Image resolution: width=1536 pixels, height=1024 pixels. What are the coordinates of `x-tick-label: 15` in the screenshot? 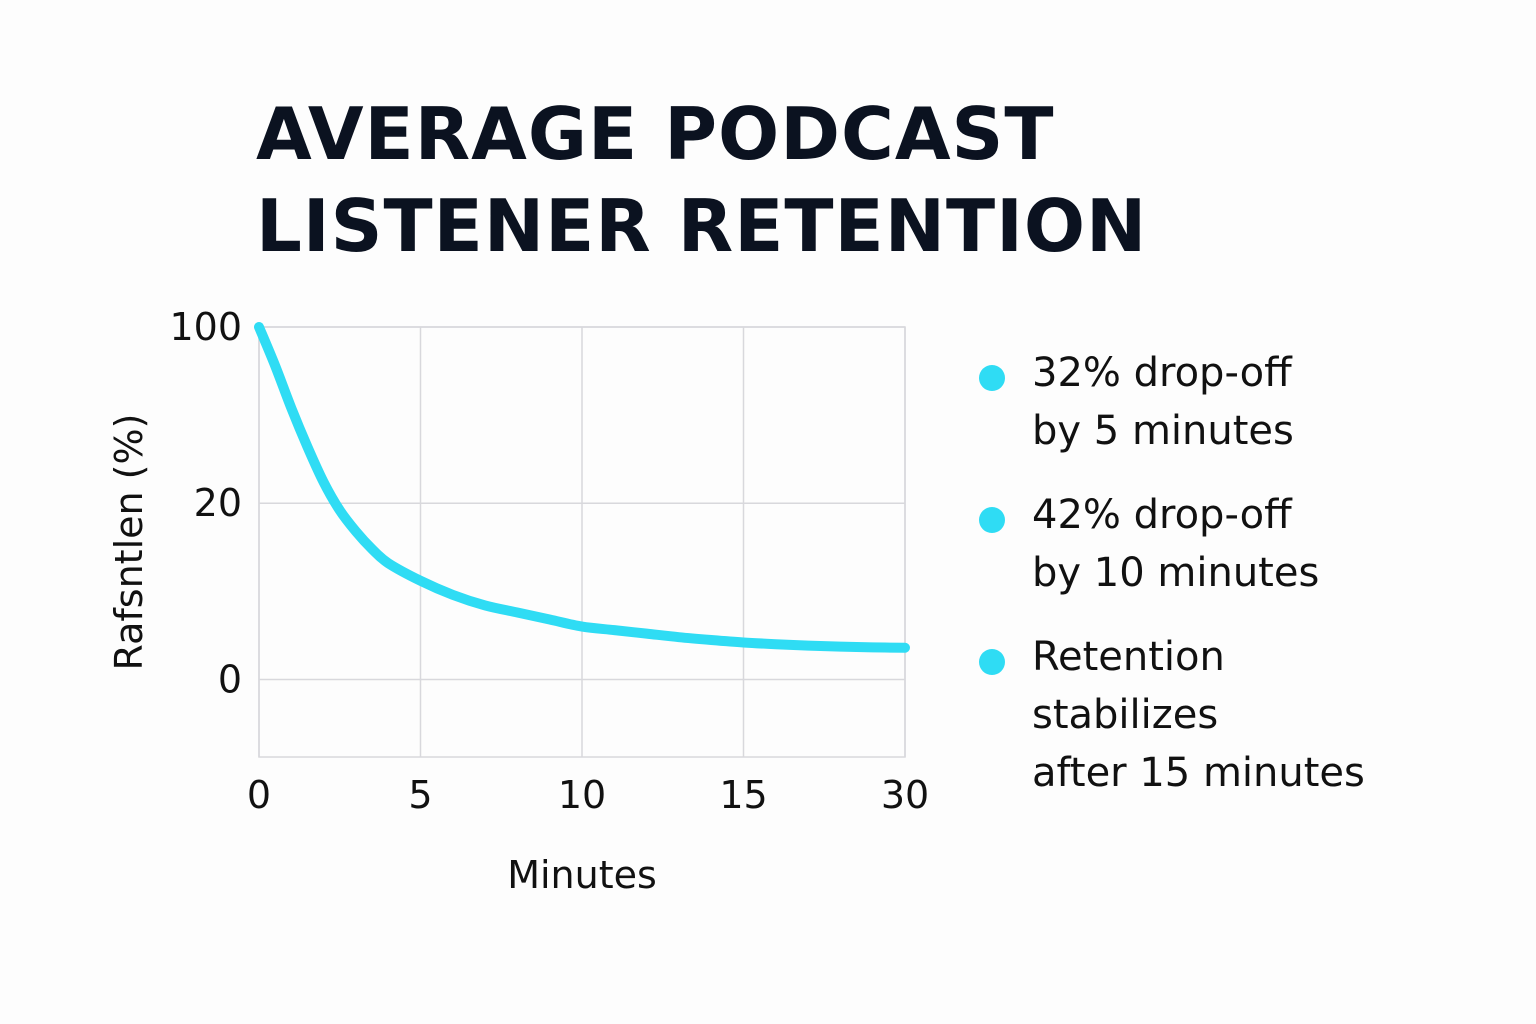 It's located at (743, 795).